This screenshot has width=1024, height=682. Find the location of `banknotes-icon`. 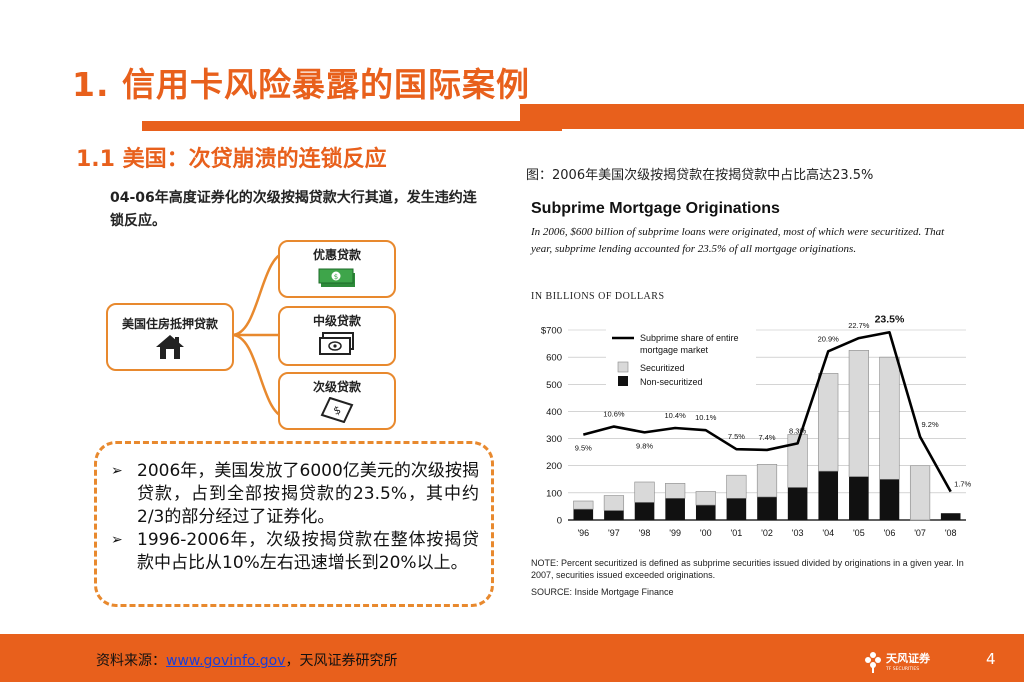

banknotes-icon is located at coordinates (336, 343).